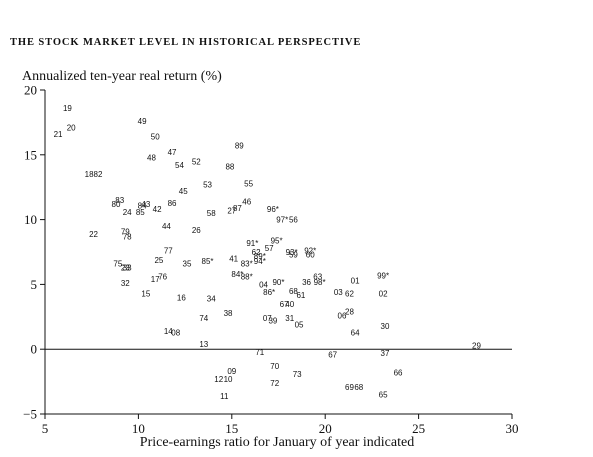 Image resolution: width=593 pixels, height=457 pixels. I want to click on point-label: 23, so click(125, 268).